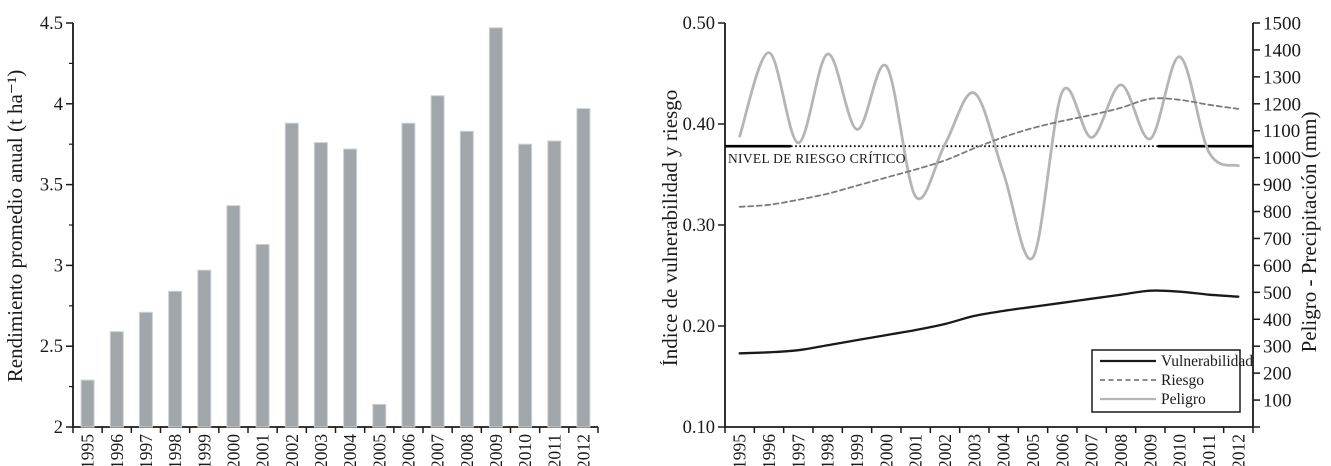 This screenshot has height=466, width=1331. I want to click on right-chart-left-axis-title: Índice de vulnerabilidad y riesgo, so click(671, 228).